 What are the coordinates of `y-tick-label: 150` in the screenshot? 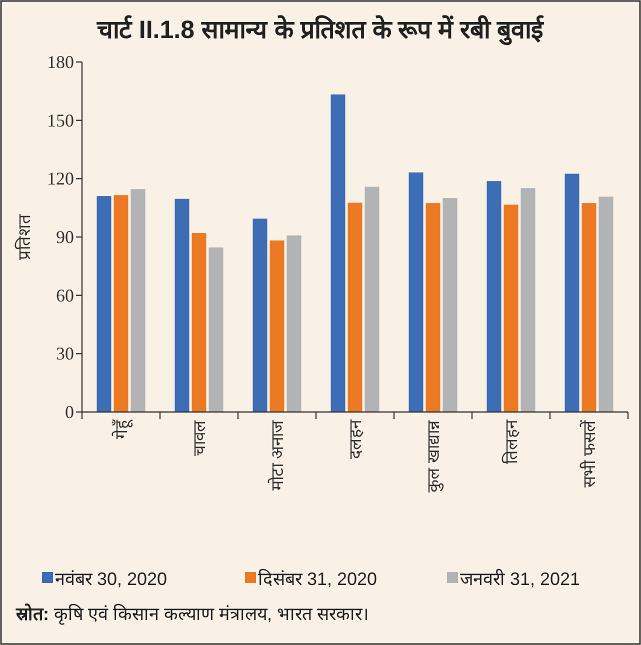 It's located at (60, 120).